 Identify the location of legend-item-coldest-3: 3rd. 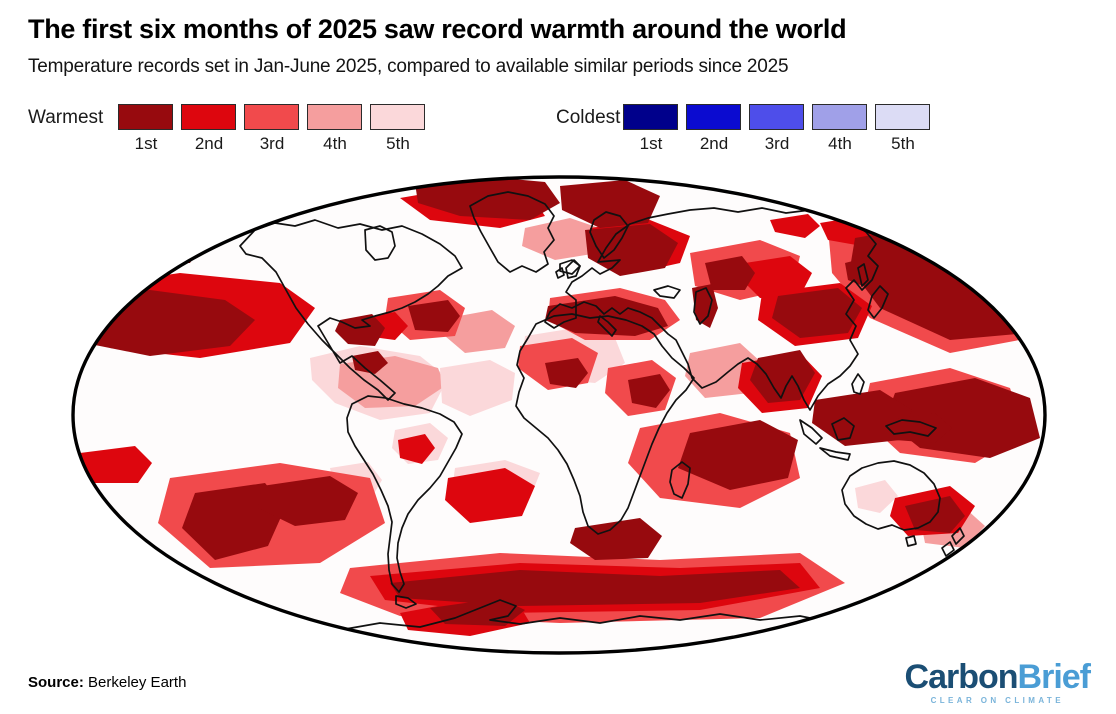
(777, 129).